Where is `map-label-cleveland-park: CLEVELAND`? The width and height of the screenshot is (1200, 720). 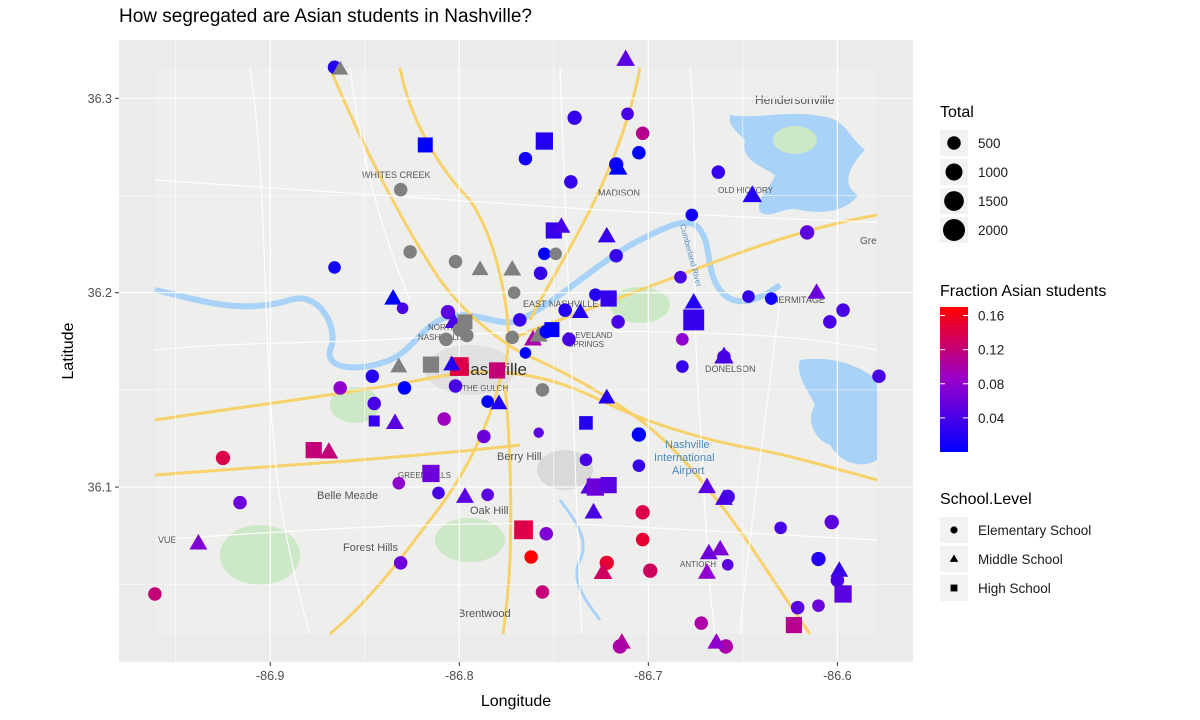 map-label-cleveland-park: CLEVELAND is located at coordinates (589, 335).